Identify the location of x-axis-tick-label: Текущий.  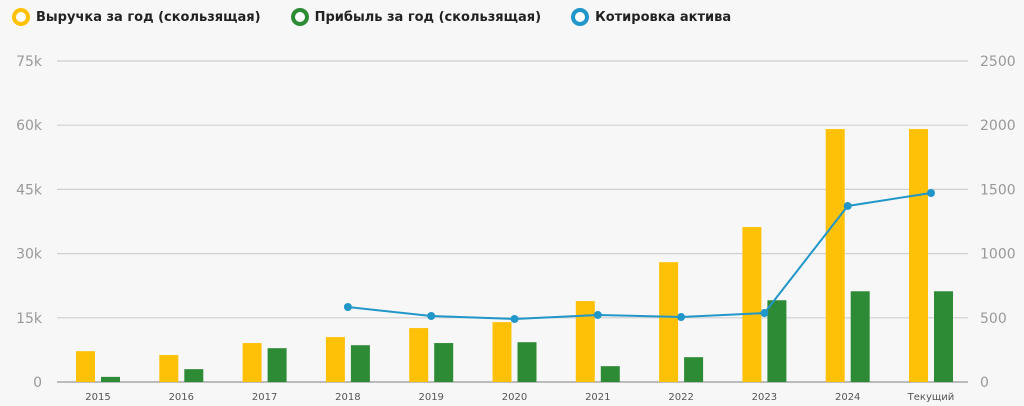
(931, 397).